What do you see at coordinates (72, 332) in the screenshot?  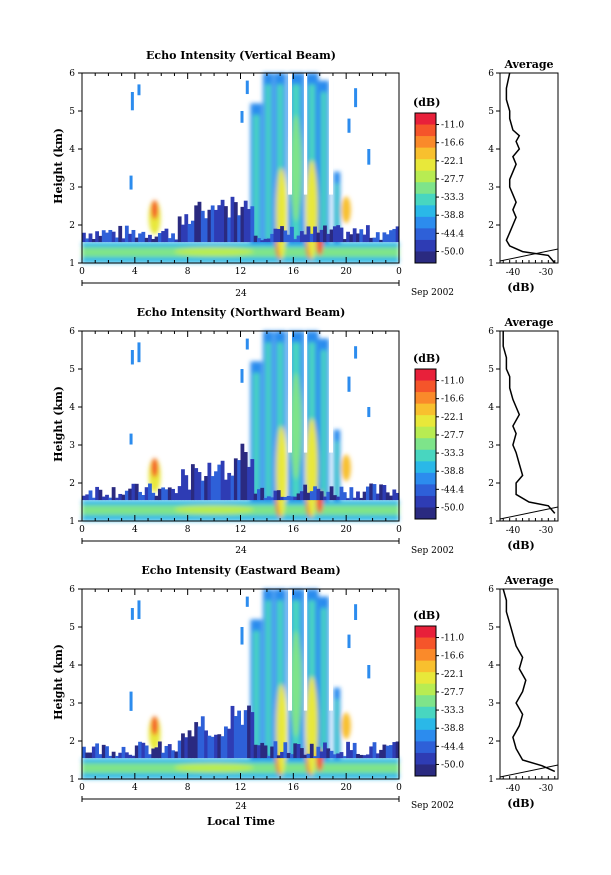 I see `y-tick-label: 6` at bounding box center [72, 332].